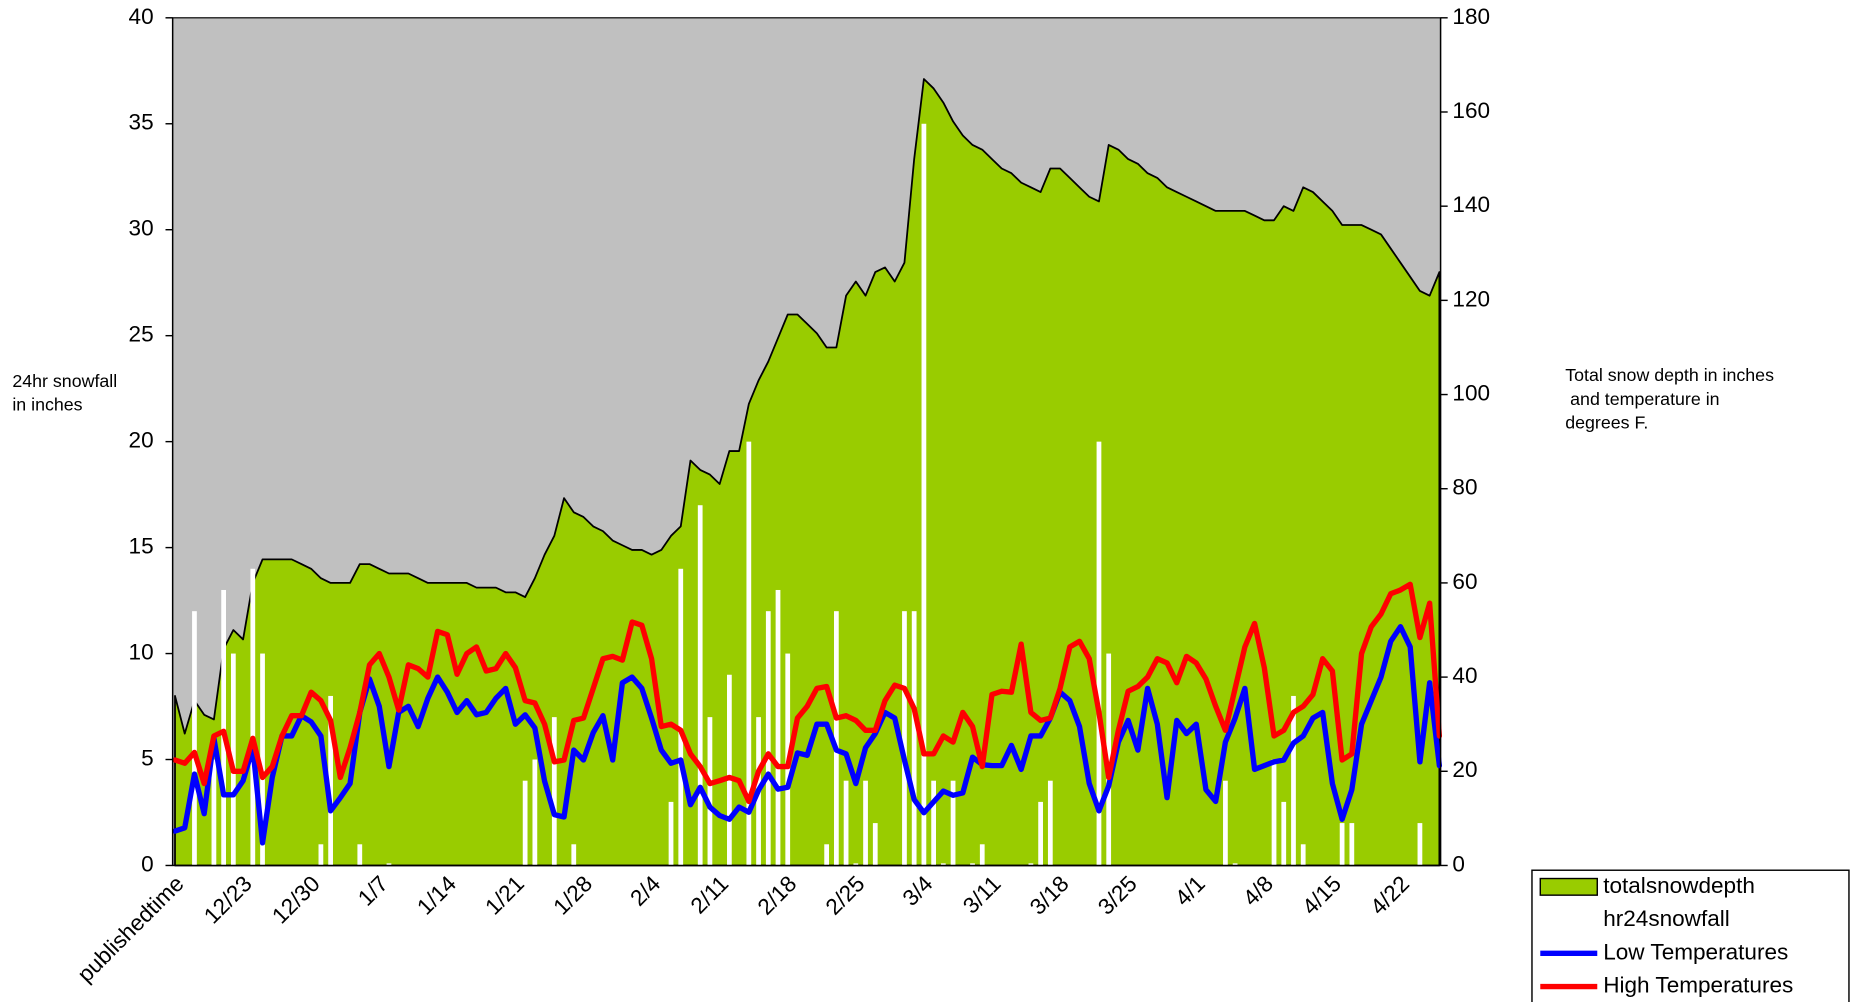  Describe the element at coordinates (504, 895) in the screenshot. I see `x-tick-label: 1/21` at that location.